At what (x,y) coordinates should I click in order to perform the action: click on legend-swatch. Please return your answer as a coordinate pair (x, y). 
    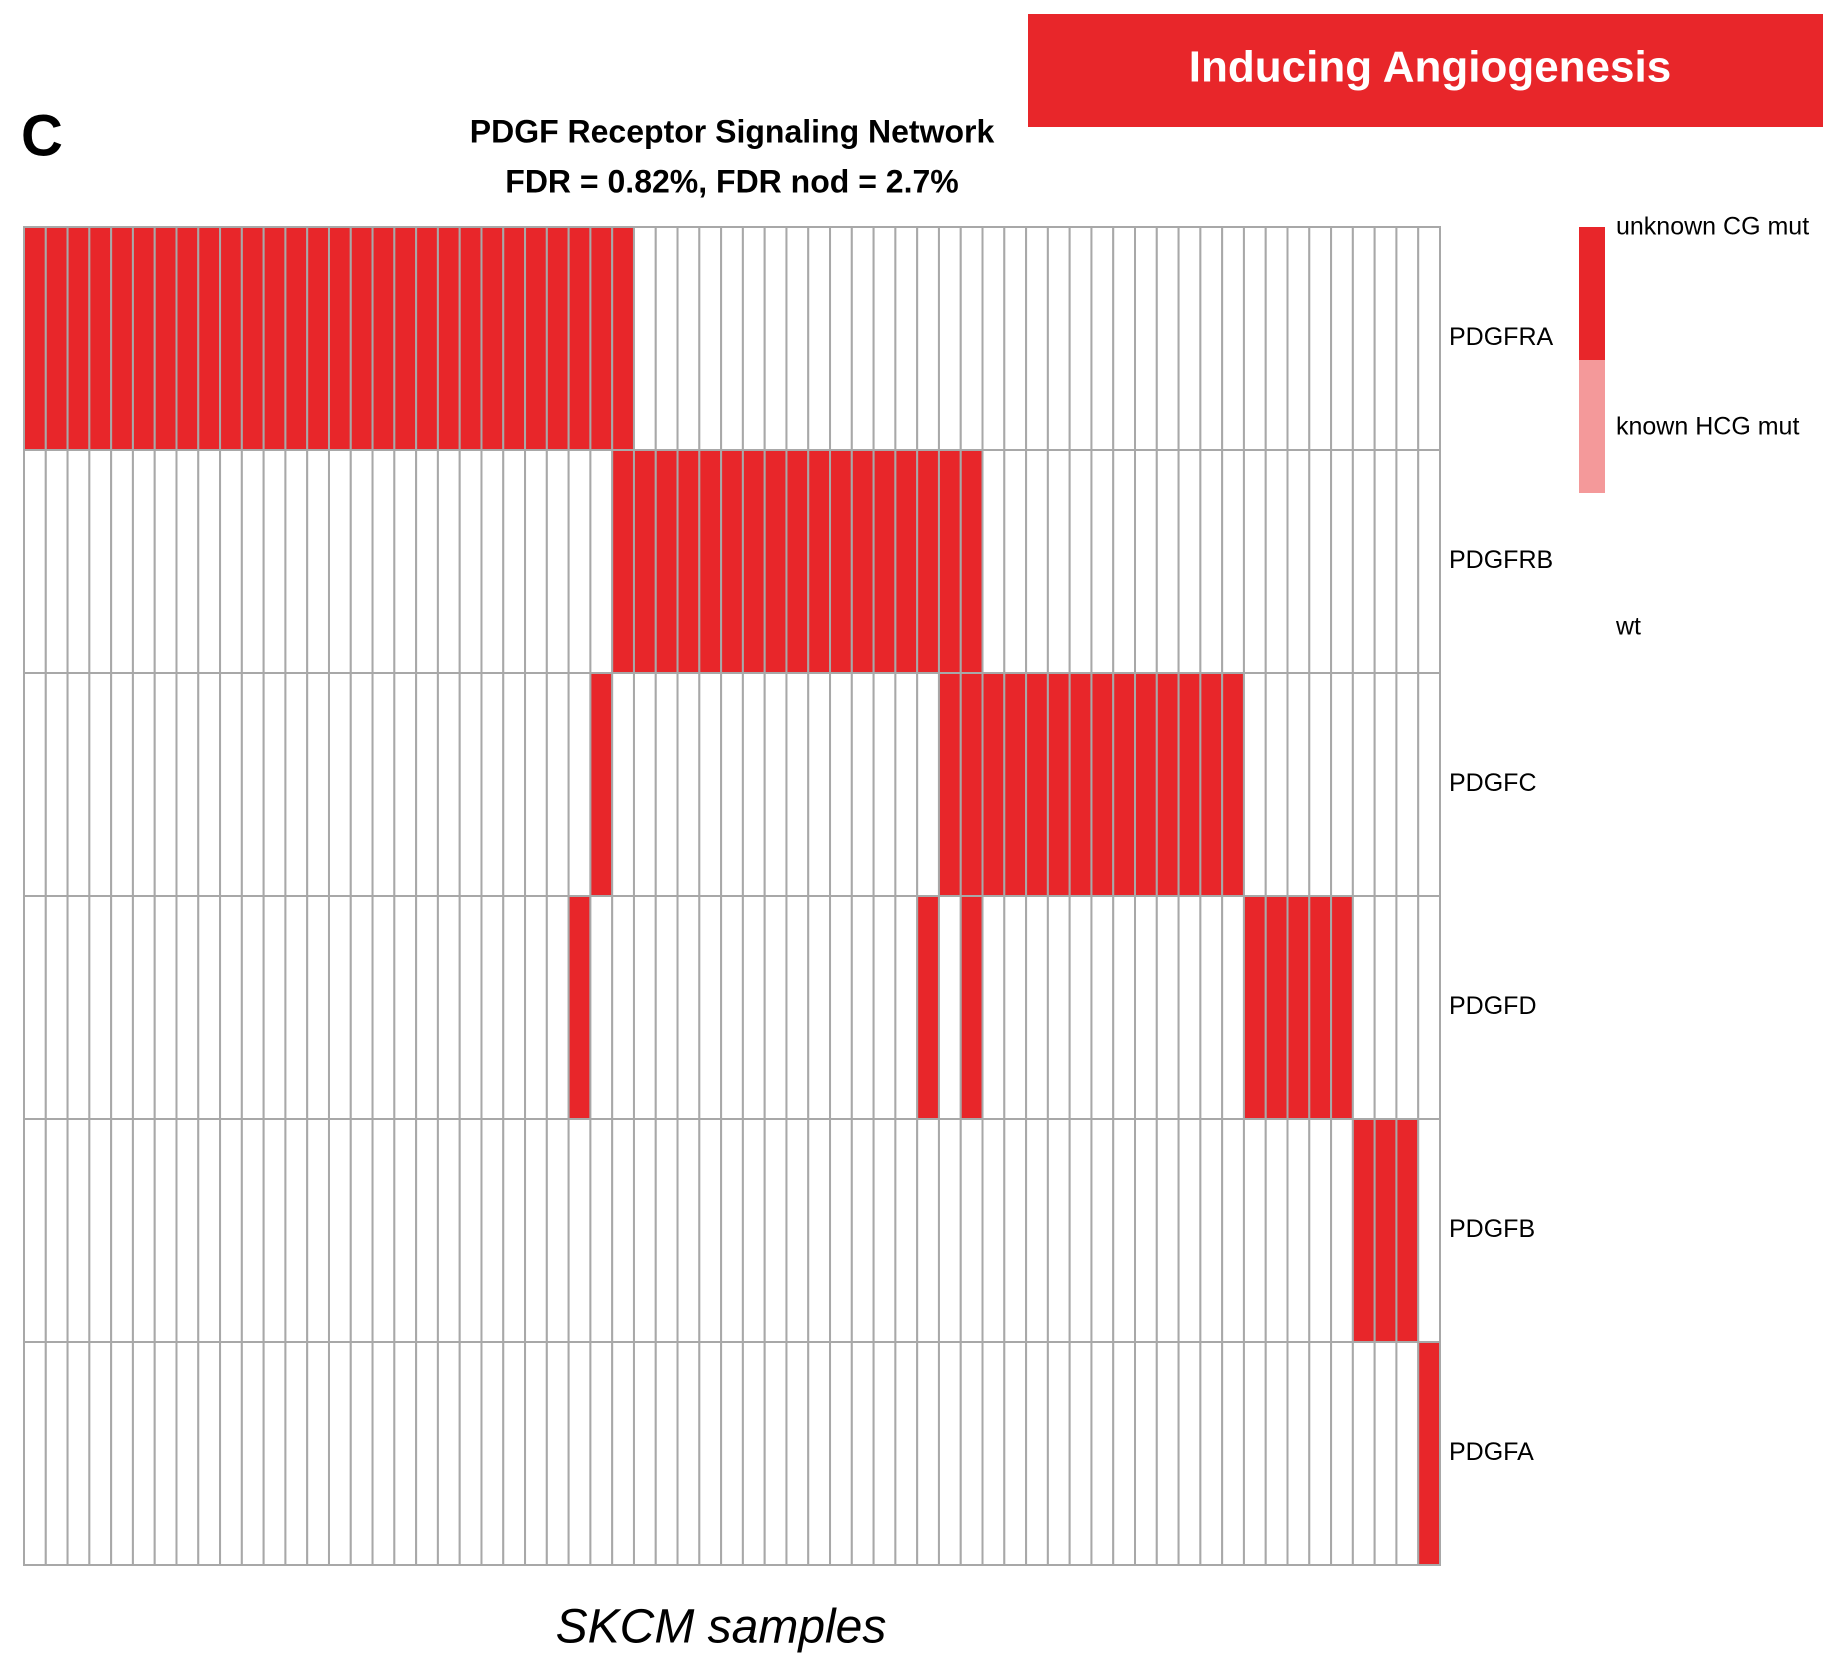
    Looking at the image, I should click on (1592, 426).